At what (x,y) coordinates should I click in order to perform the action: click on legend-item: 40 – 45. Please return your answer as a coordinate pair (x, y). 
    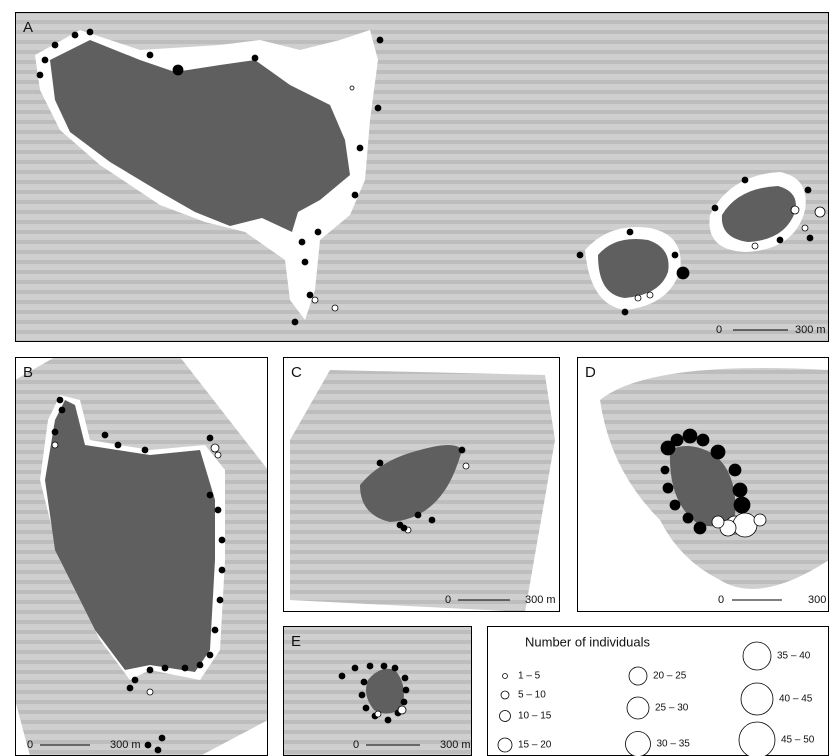
    Looking at the image, I should click on (796, 699).